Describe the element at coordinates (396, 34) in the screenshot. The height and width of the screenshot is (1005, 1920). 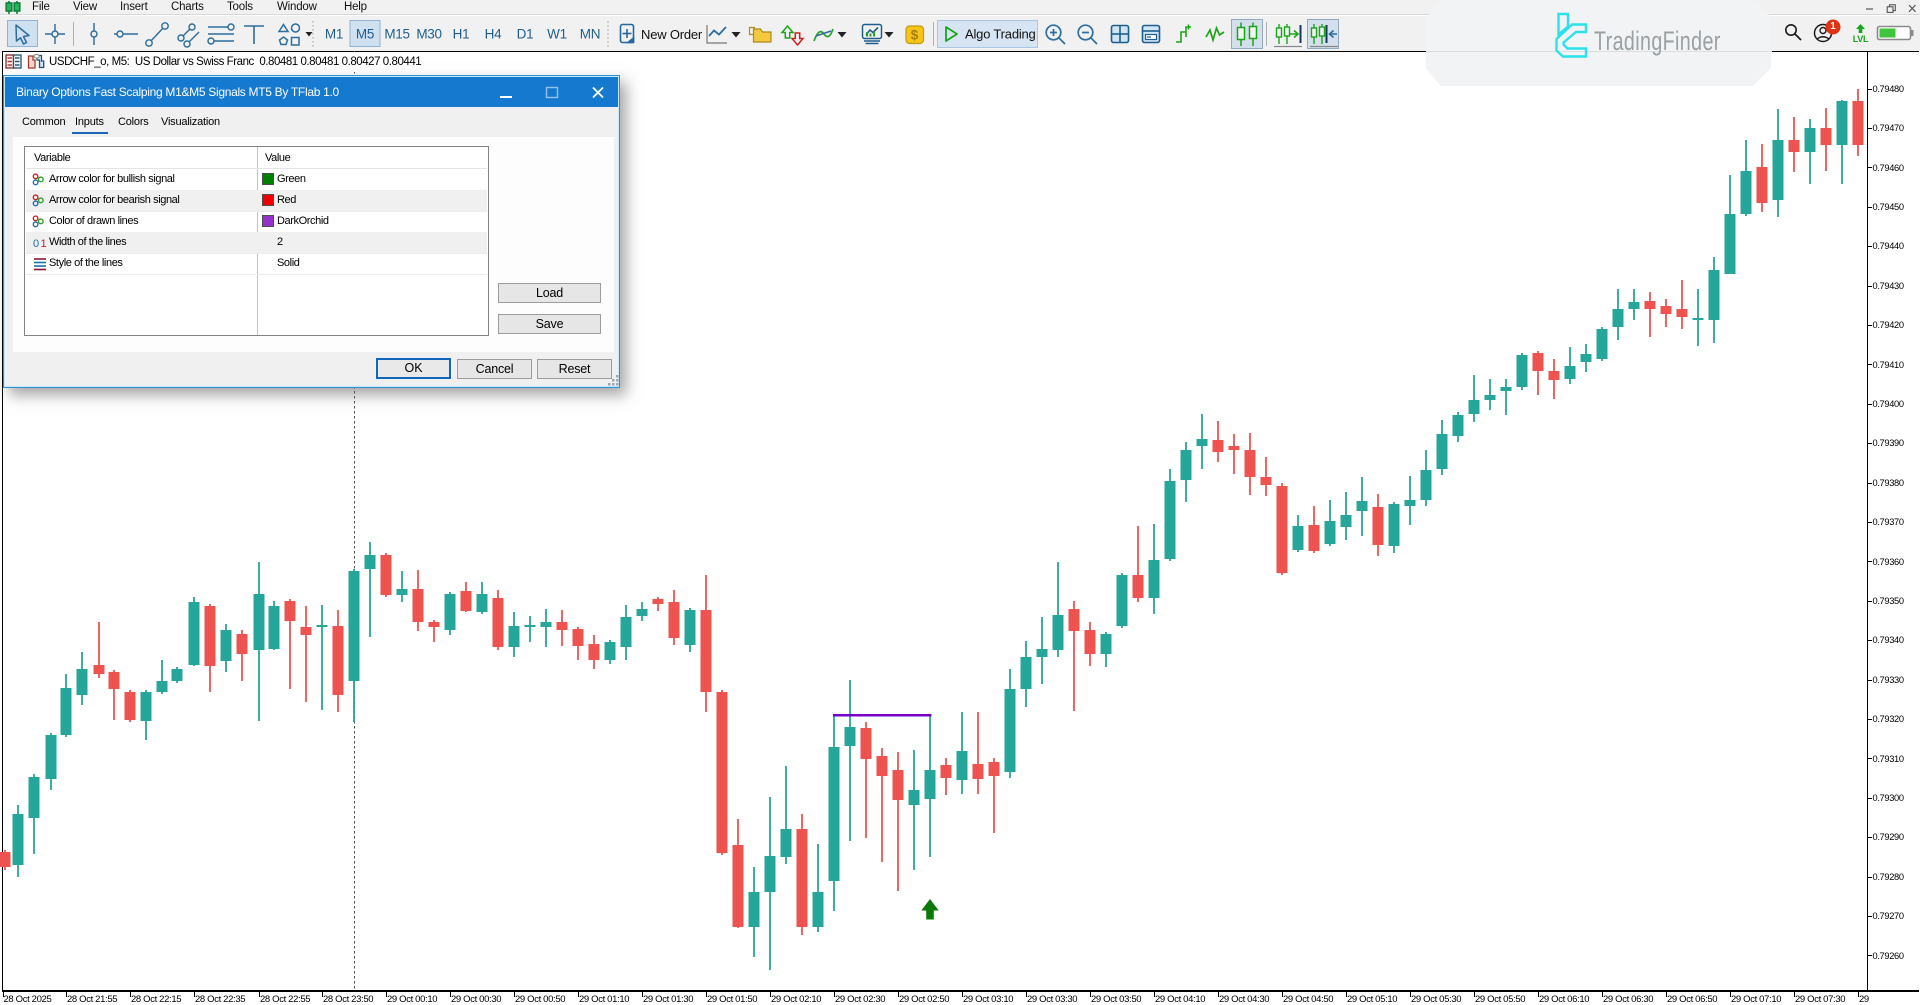
I see `svg-text: M15` at that location.